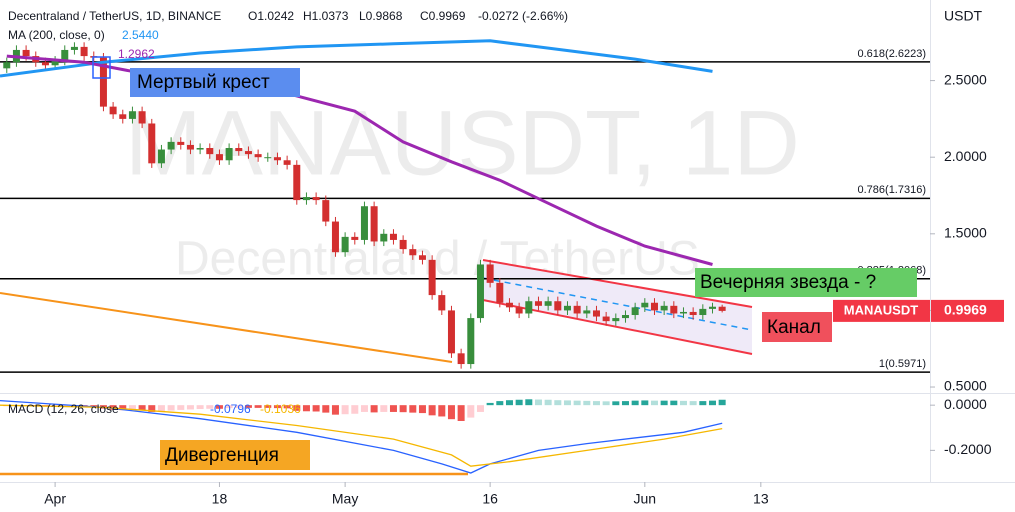 The width and height of the screenshot is (1015, 512). Describe the element at coordinates (280, 409) in the screenshot. I see `macd-value: -0.1036` at that location.